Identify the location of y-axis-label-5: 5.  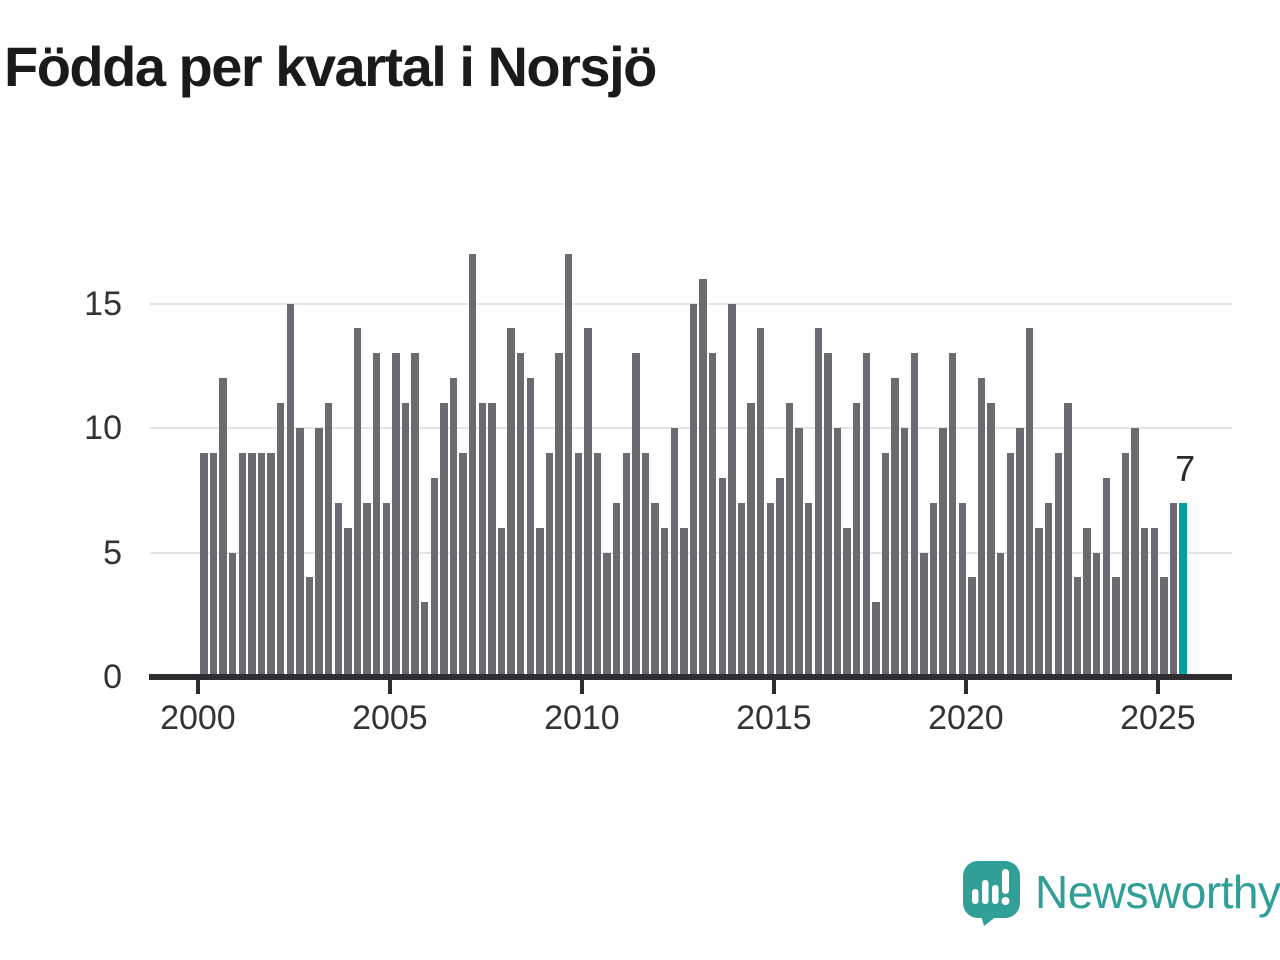
(112, 552).